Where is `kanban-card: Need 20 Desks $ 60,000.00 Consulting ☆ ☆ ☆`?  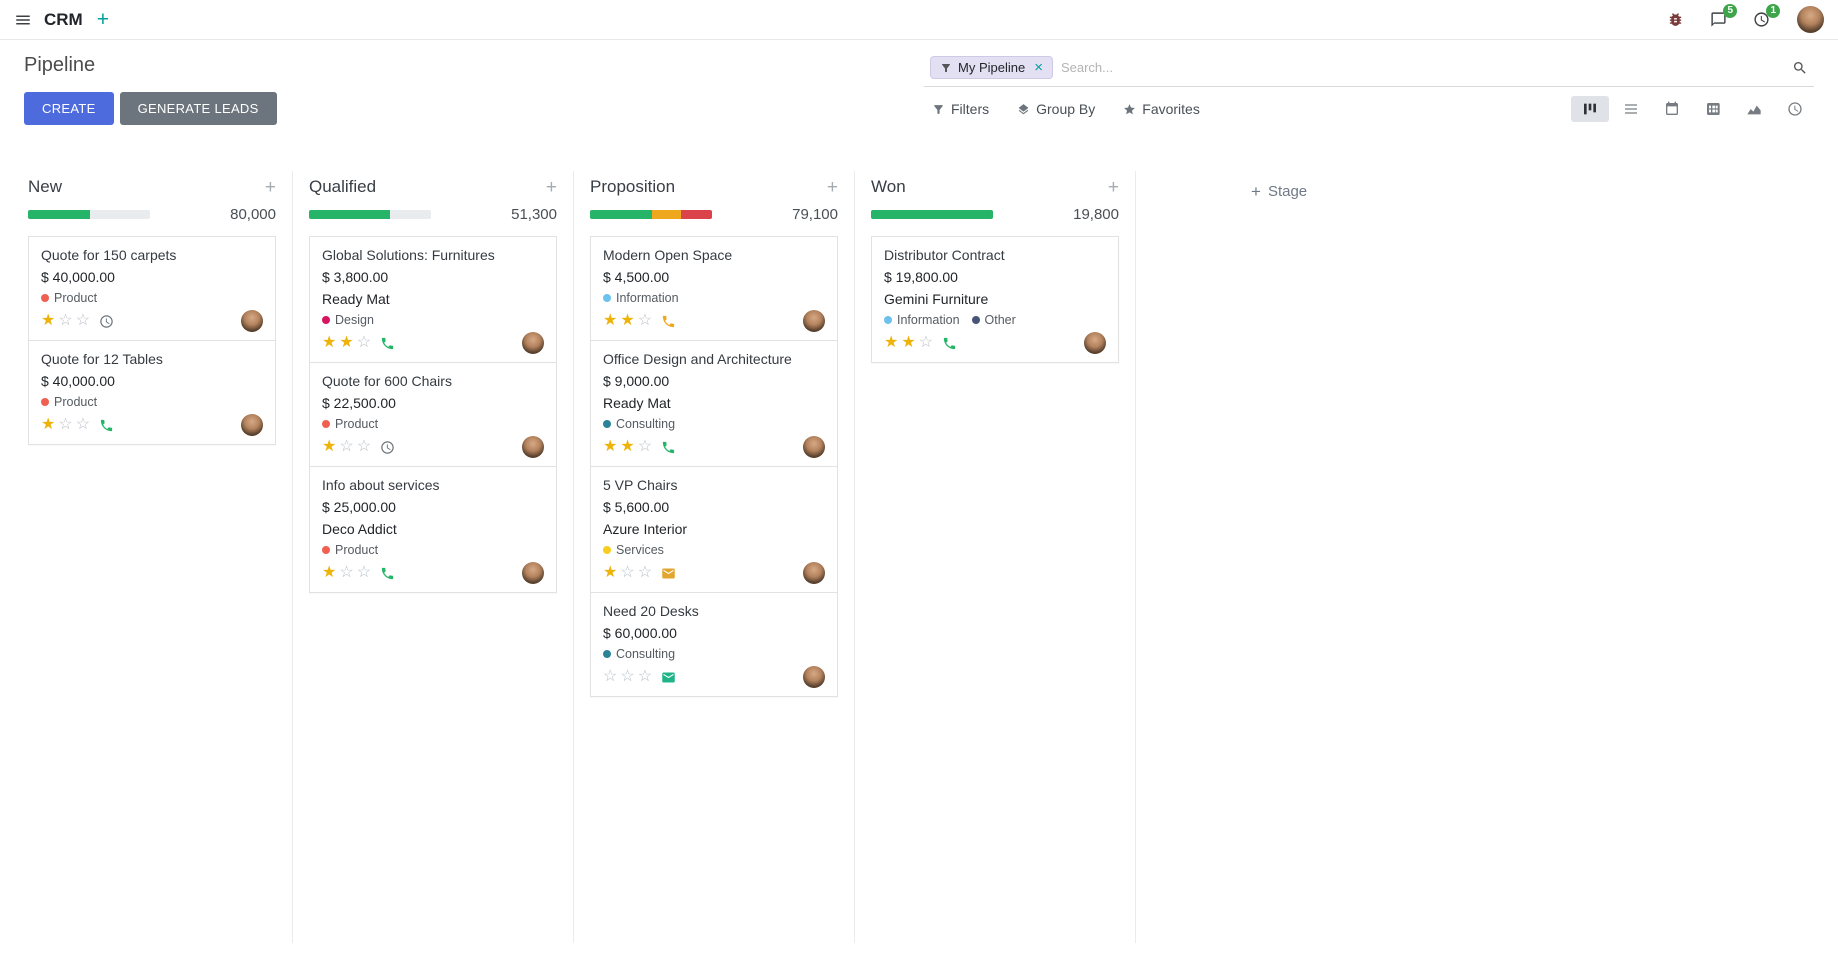 kanban-card: Need 20 Desks $ 60,000.00 Consulting ☆ ☆ ☆ is located at coordinates (714, 644).